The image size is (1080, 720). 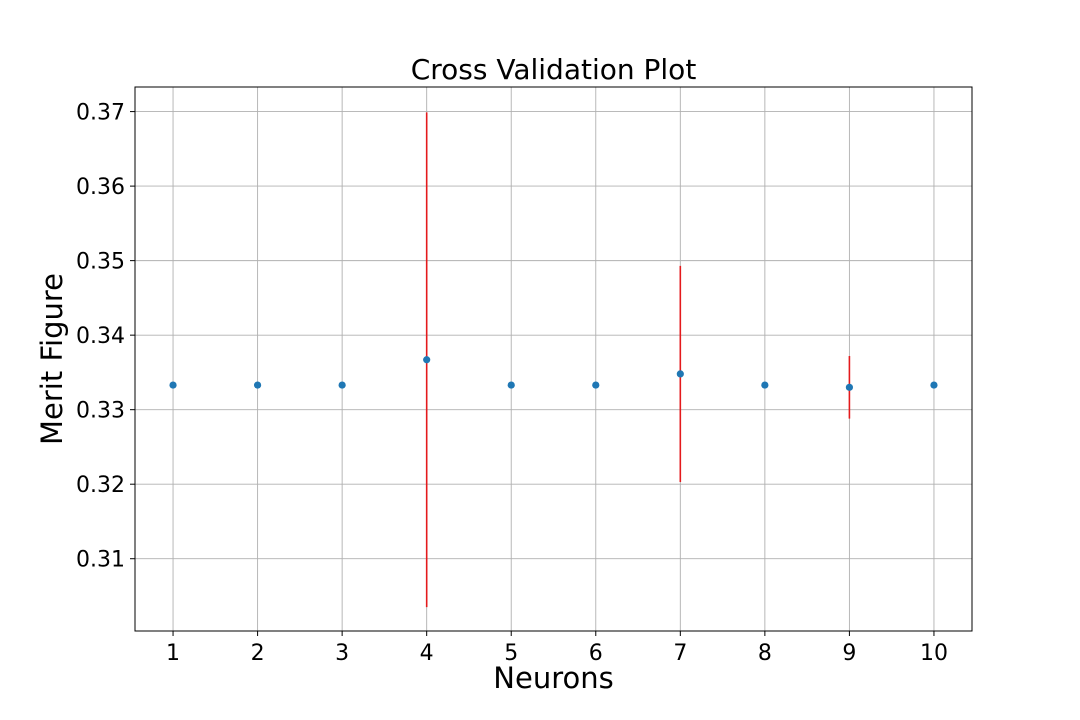 I want to click on y-tick-label: 0.32, so click(x=100, y=485).